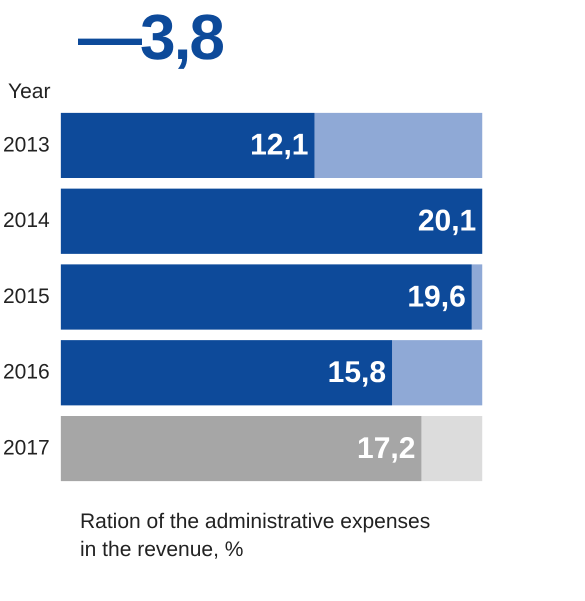  I want to click on y-tick-label: 2013, so click(26, 144).